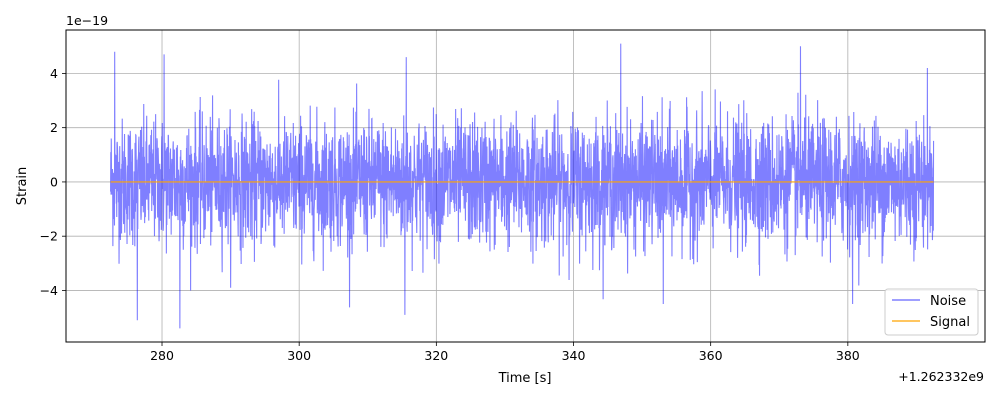  Describe the element at coordinates (525, 378) in the screenshot. I see `x-axis-label: Time [s]` at that location.